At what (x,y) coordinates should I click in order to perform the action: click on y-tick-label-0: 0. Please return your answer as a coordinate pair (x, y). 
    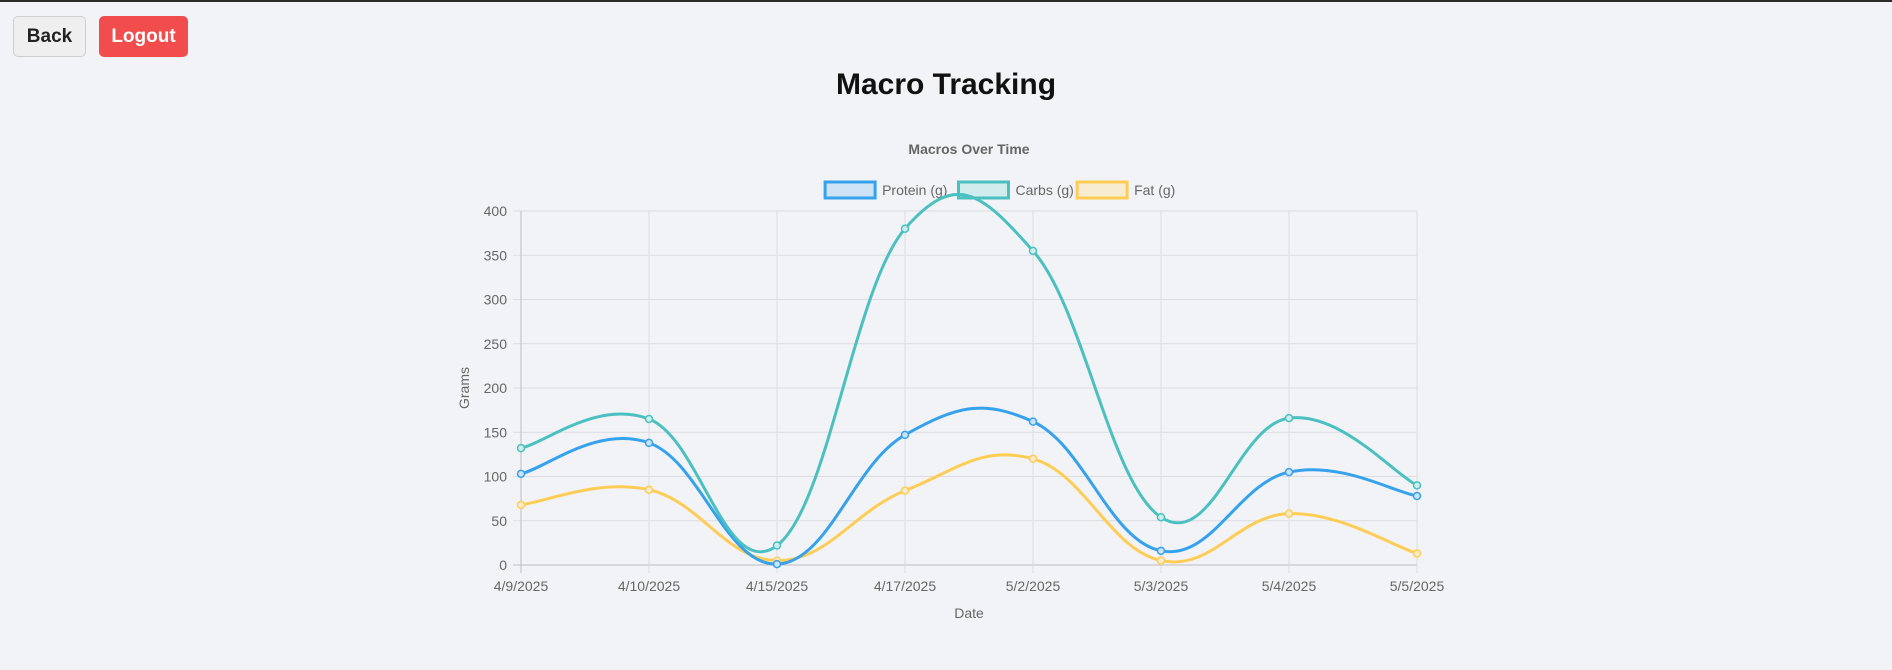
    Looking at the image, I should click on (503, 565).